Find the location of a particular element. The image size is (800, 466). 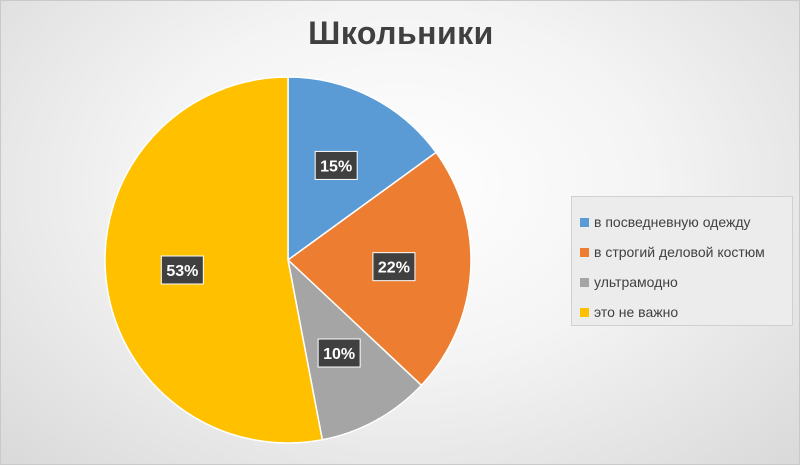

data-label: 53% is located at coordinates (182, 270).